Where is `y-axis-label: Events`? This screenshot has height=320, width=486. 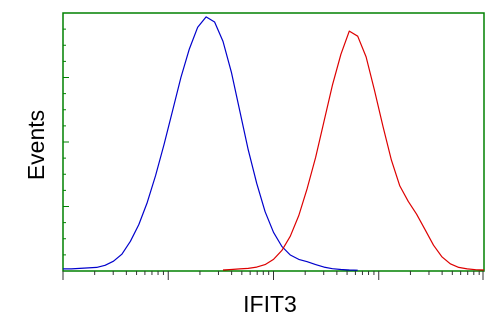 y-axis-label: Events is located at coordinates (36, 145).